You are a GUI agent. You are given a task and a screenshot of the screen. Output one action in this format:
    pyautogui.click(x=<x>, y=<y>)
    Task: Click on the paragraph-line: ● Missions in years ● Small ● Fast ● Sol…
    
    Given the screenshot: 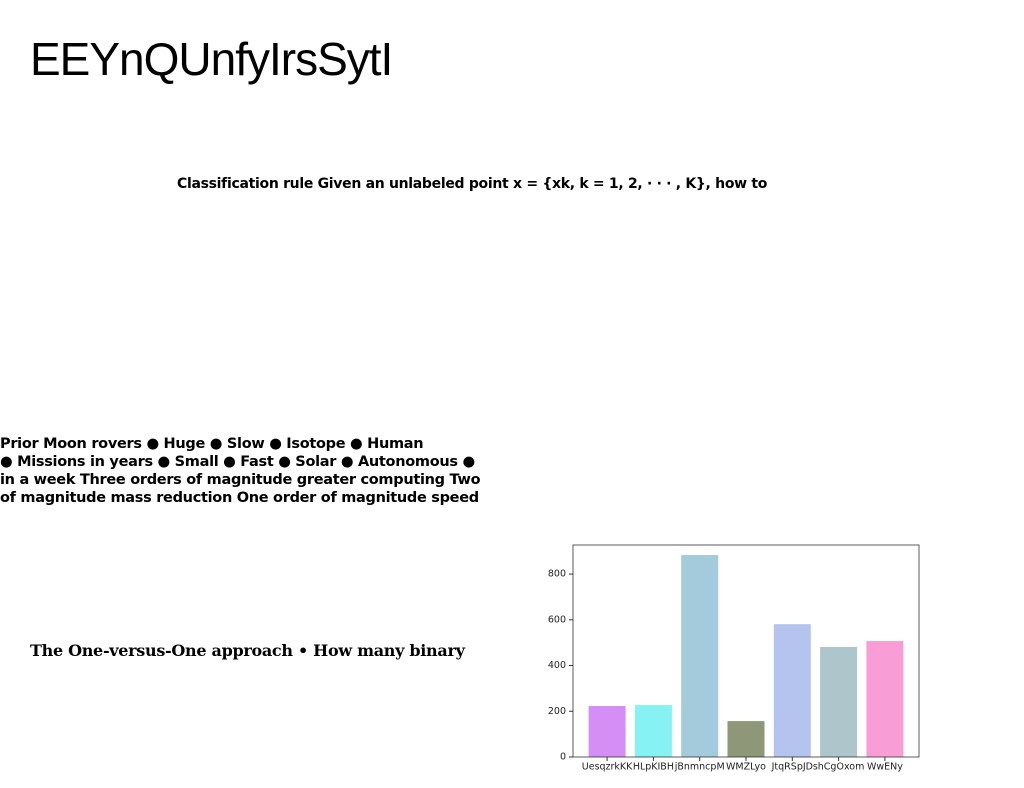 What is the action you would take?
    pyautogui.click(x=237, y=462)
    